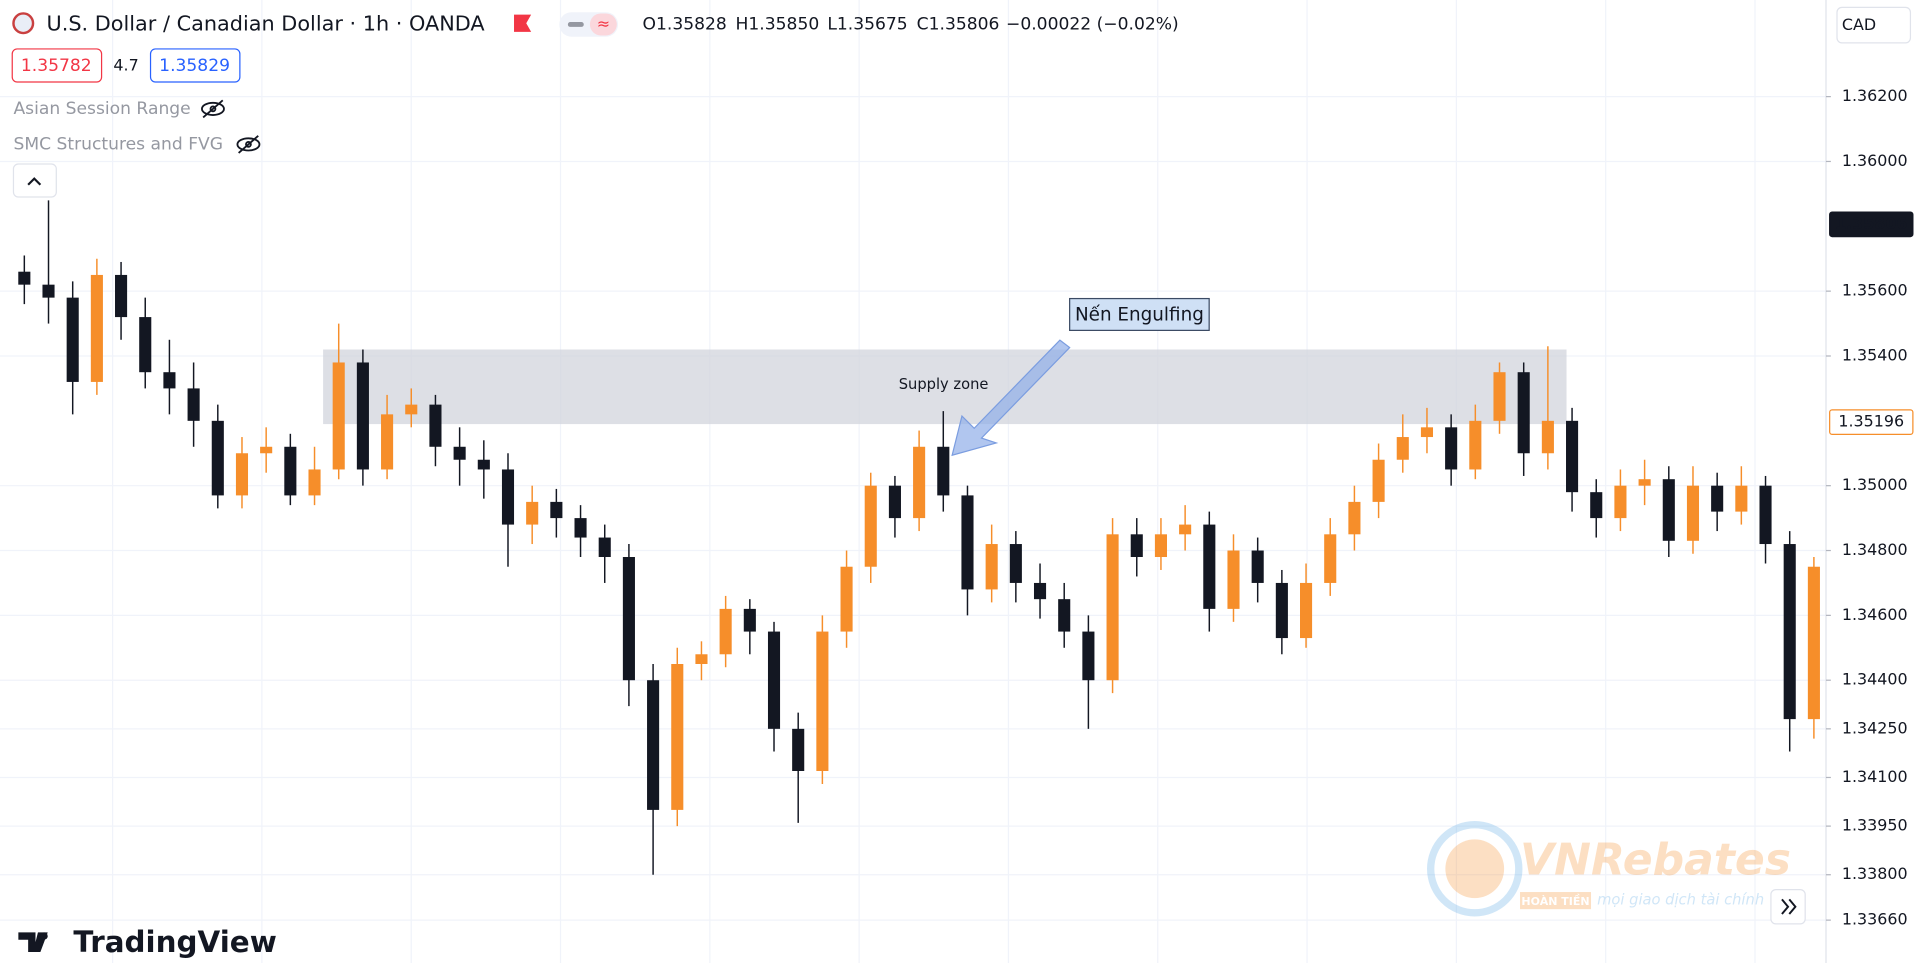 This screenshot has height=963, width=1919. Describe the element at coordinates (34, 181) in the screenshot. I see `collapse-icon` at that location.